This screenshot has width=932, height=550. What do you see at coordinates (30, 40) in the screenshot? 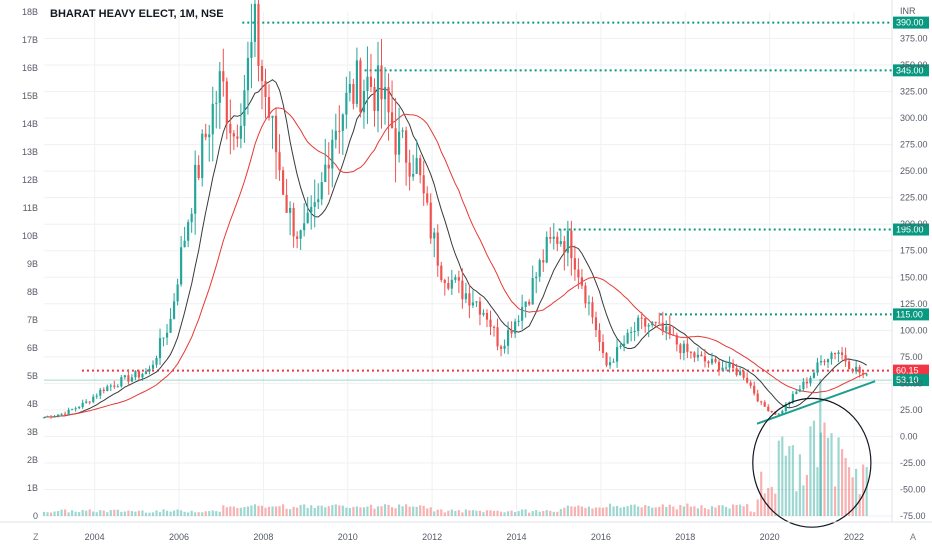
I see `volume-tick-label: 17B` at bounding box center [30, 40].